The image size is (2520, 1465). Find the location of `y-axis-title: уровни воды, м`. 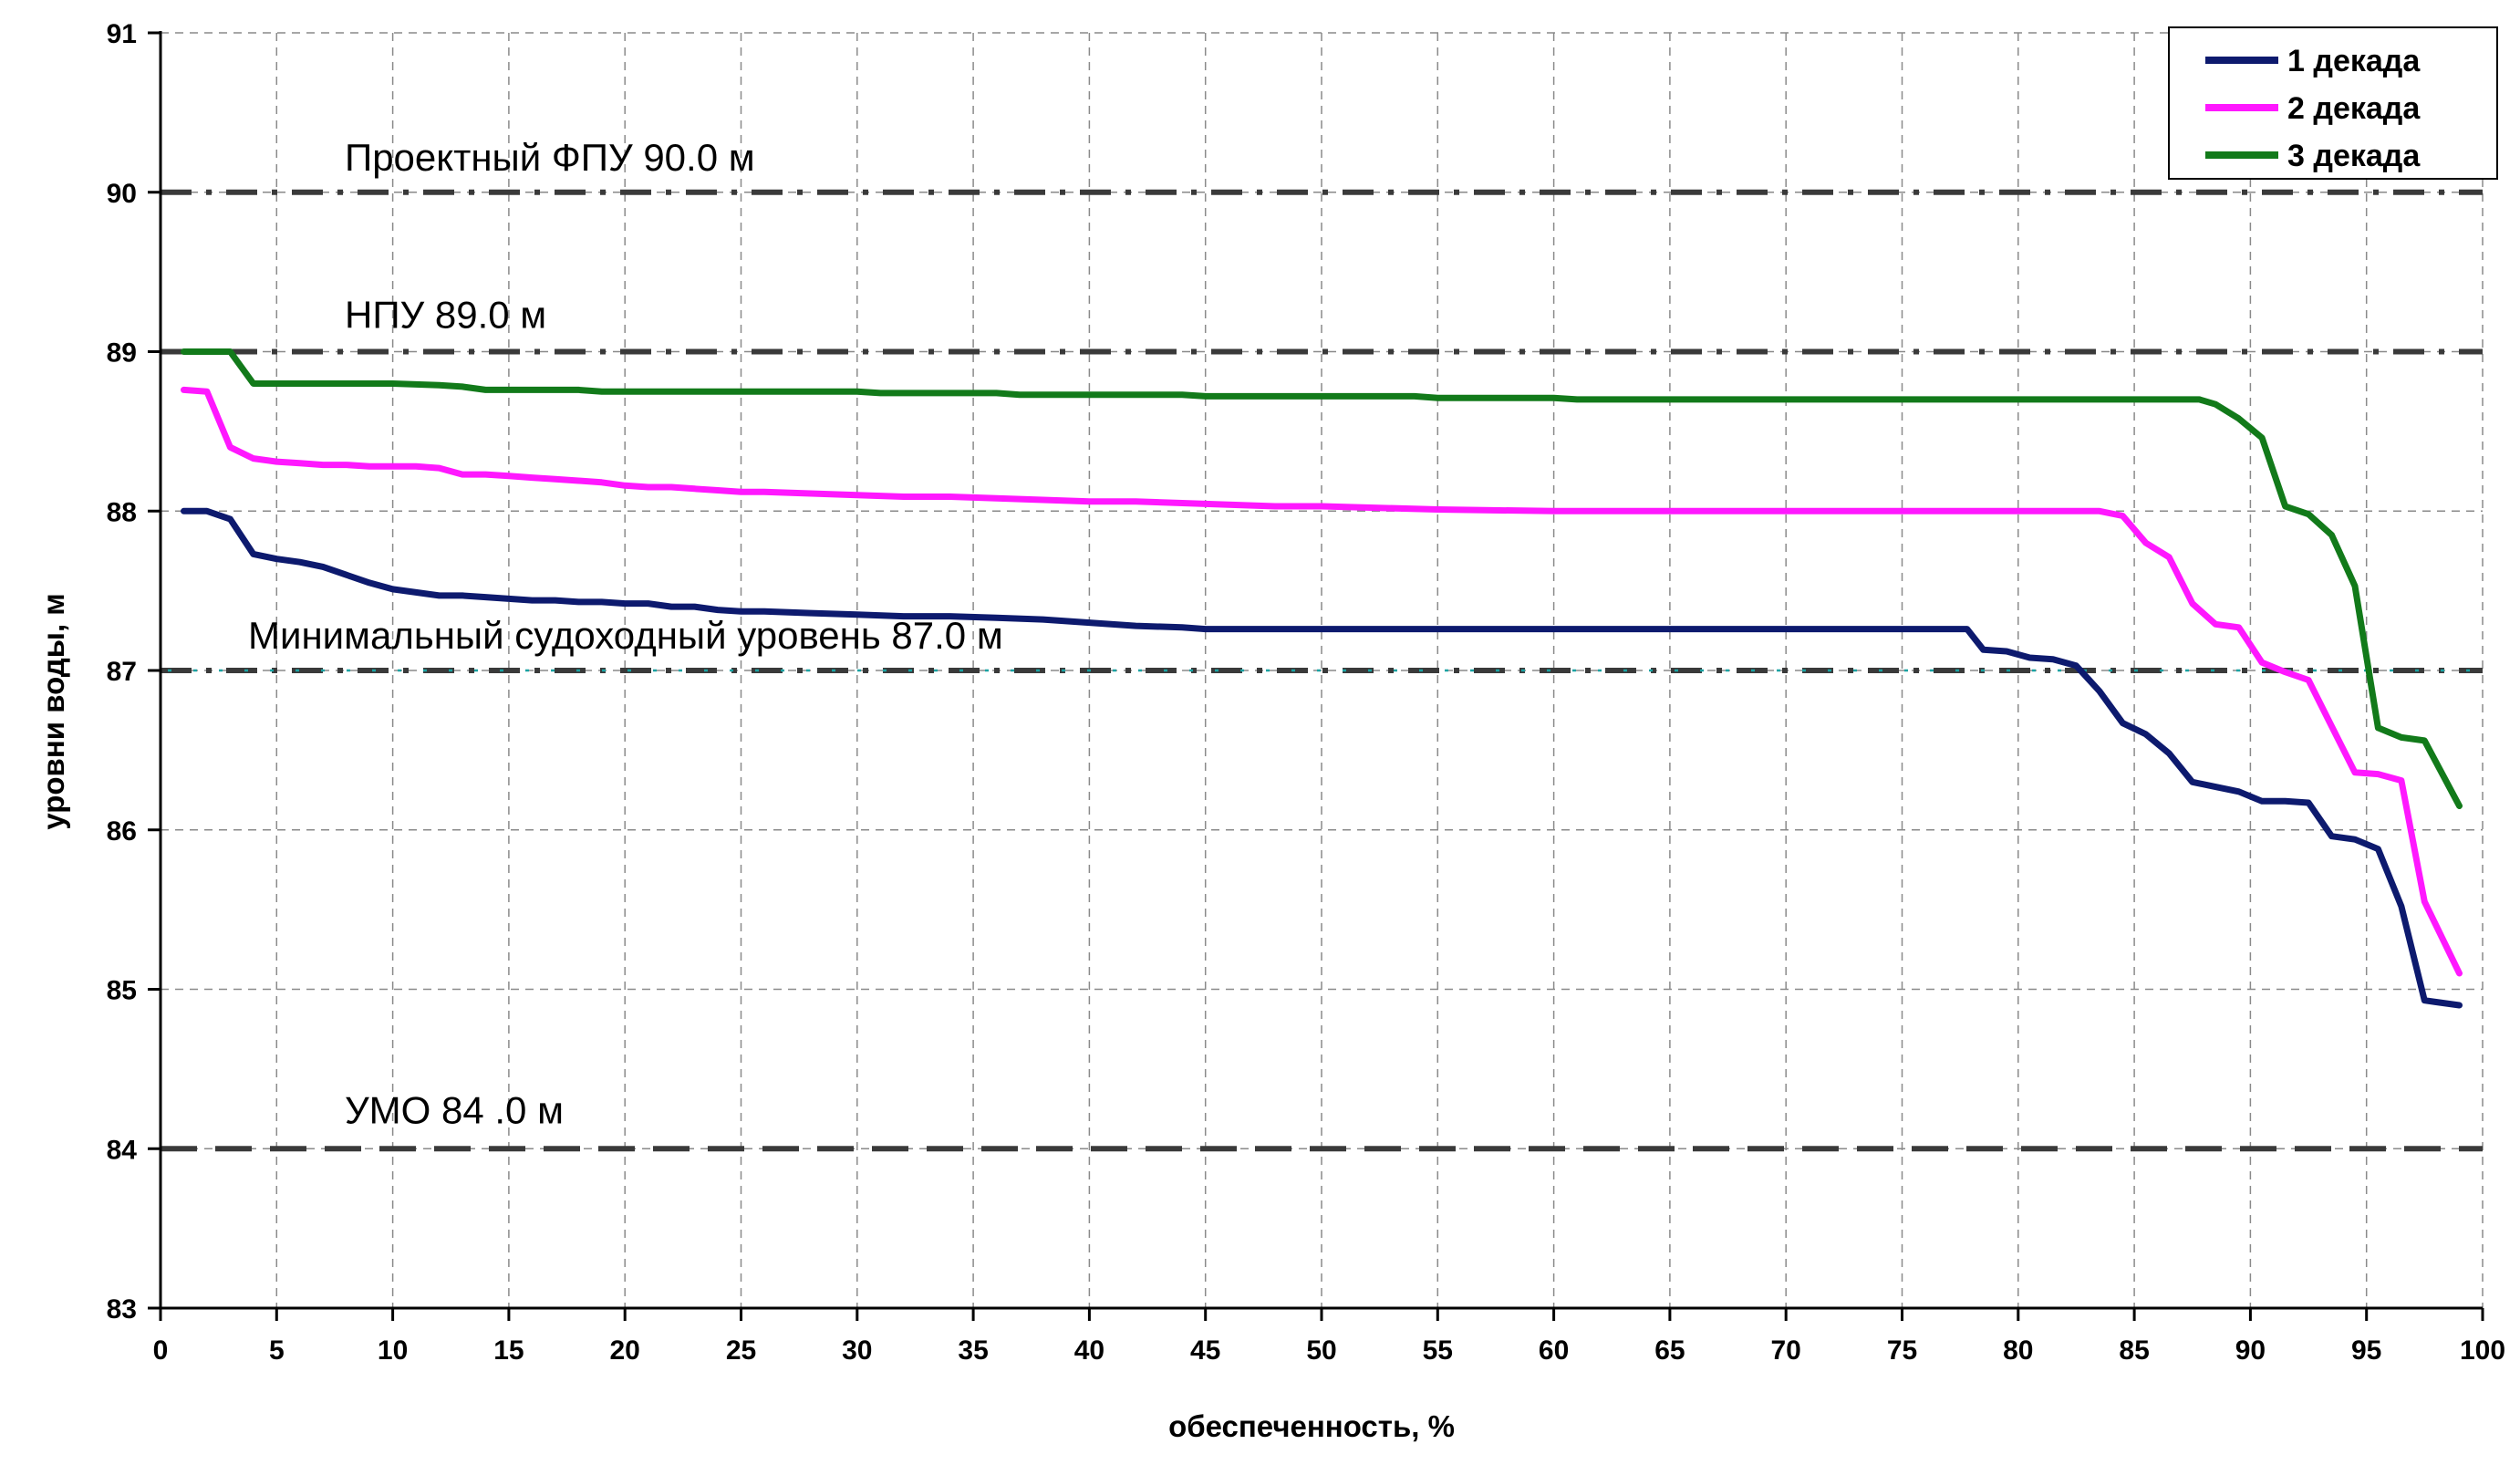

y-axis-title: уровни воды, м is located at coordinates (53, 711).